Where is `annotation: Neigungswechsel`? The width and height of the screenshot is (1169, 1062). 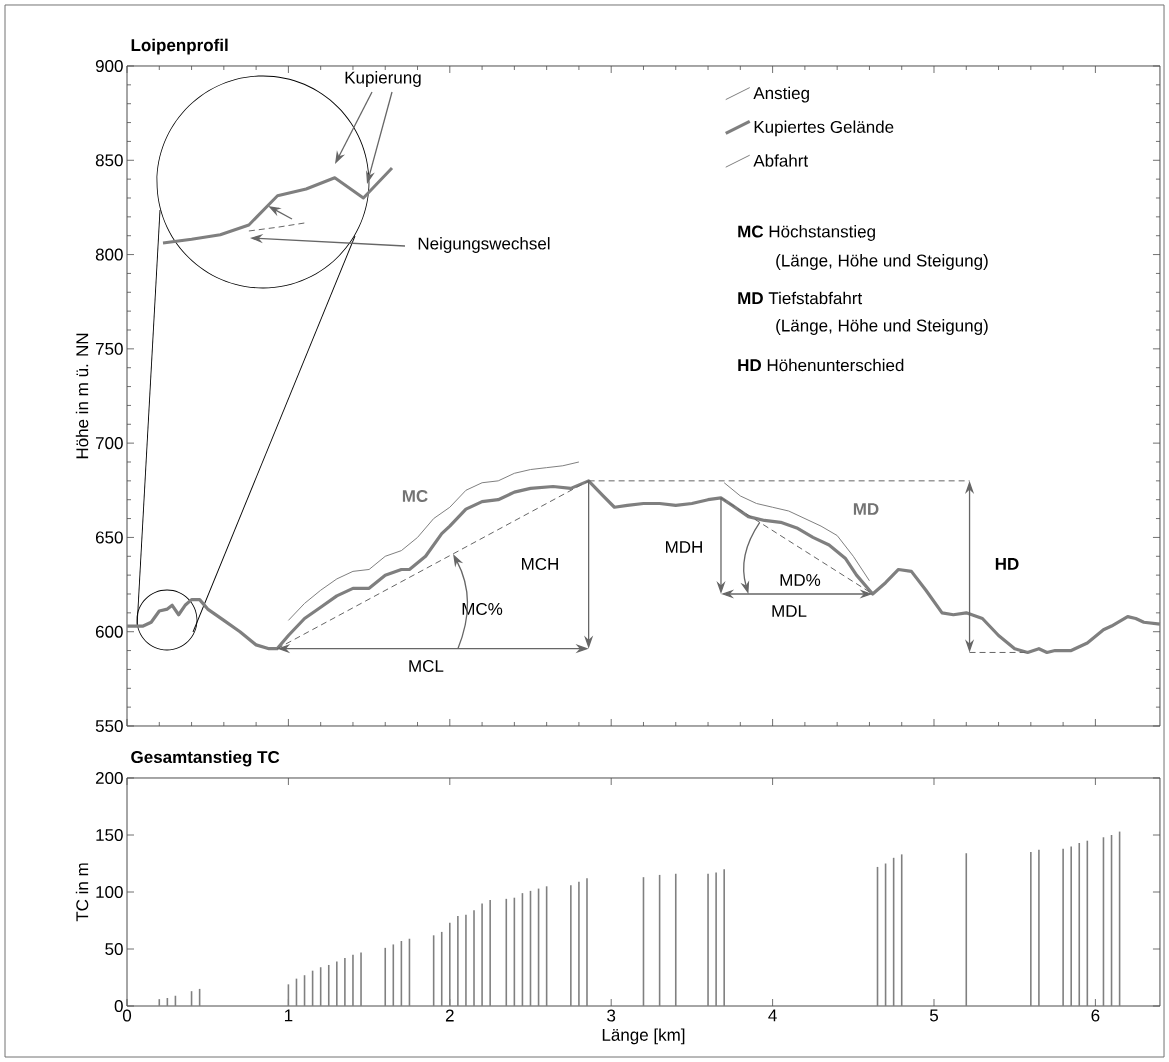
annotation: Neigungswechsel is located at coordinates (484, 245).